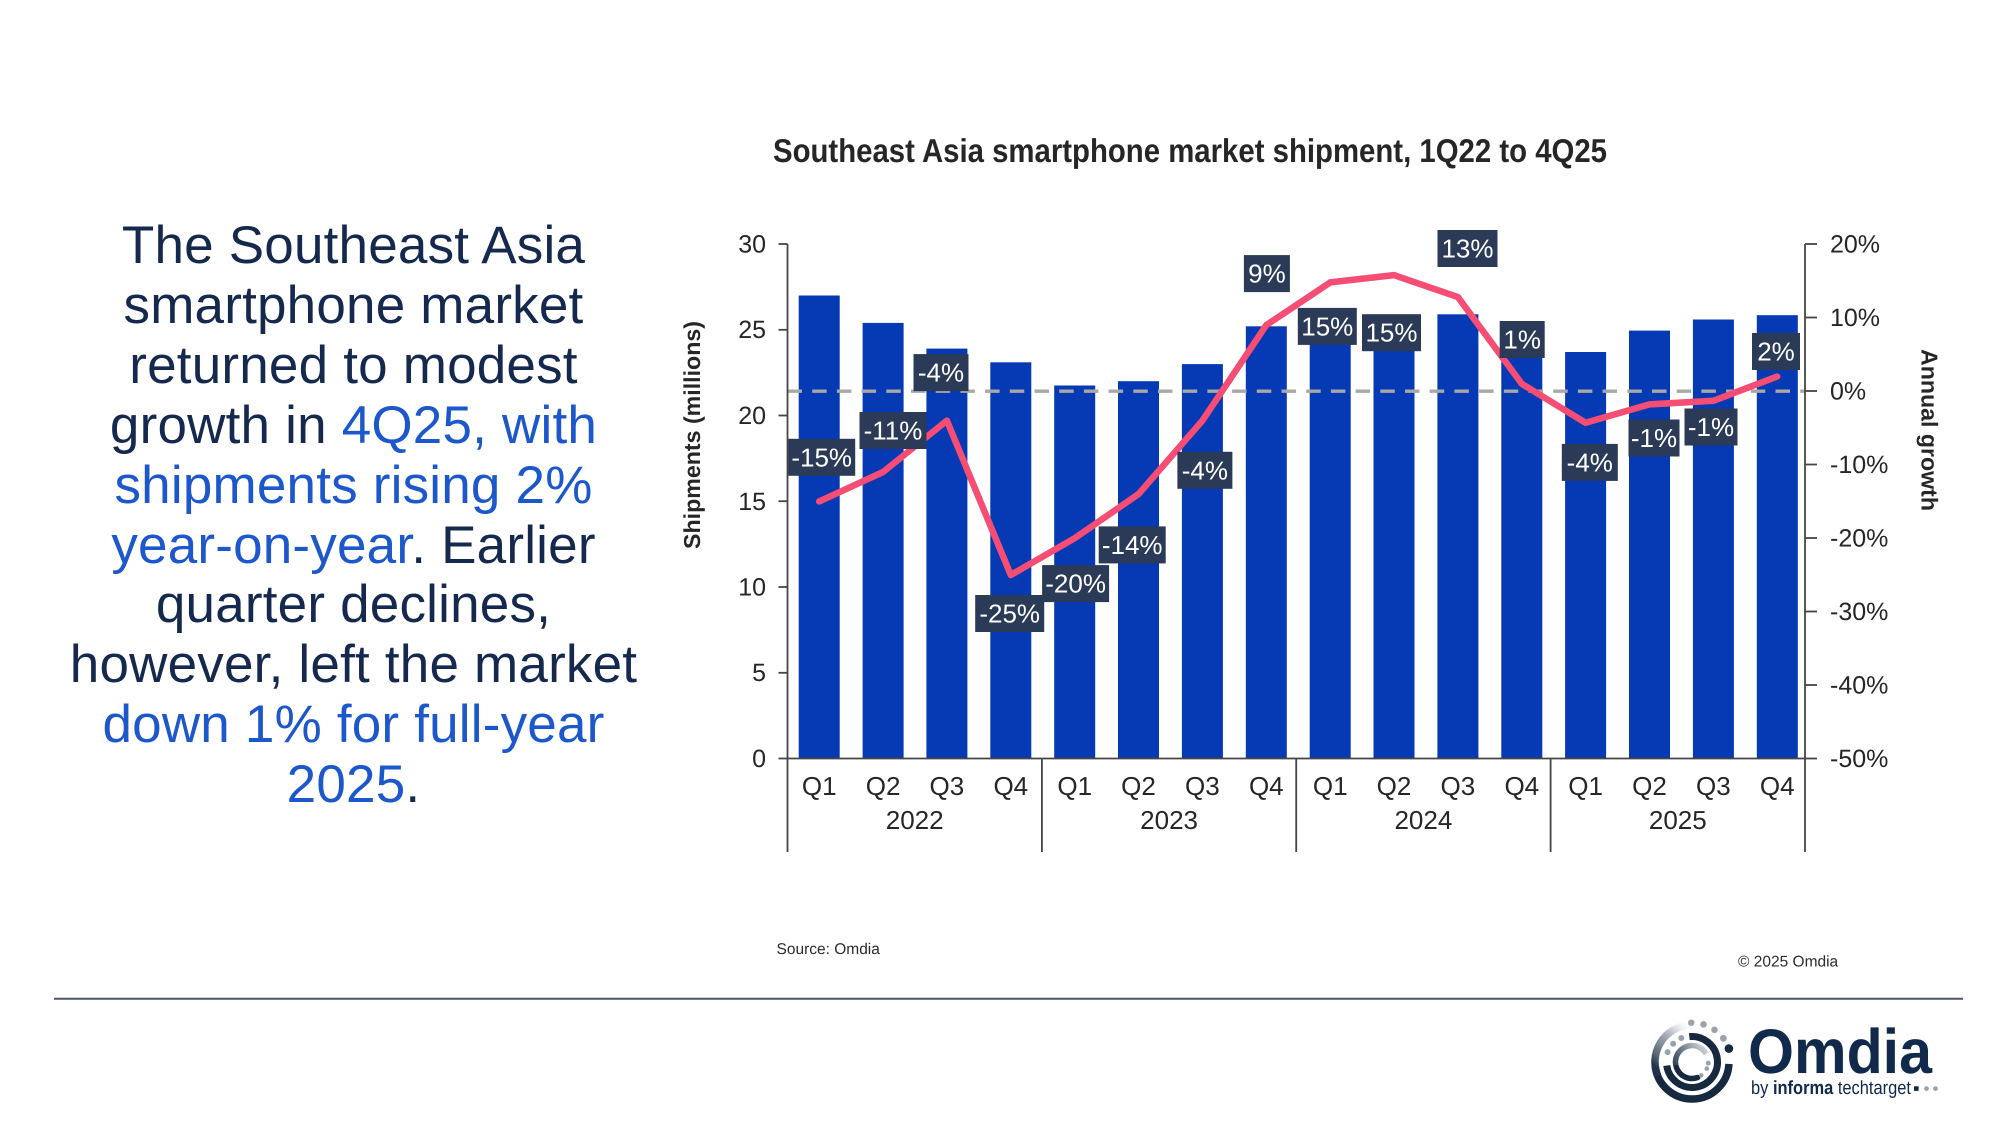  What do you see at coordinates (1132, 545) in the screenshot?
I see `svg-text: -14%` at bounding box center [1132, 545].